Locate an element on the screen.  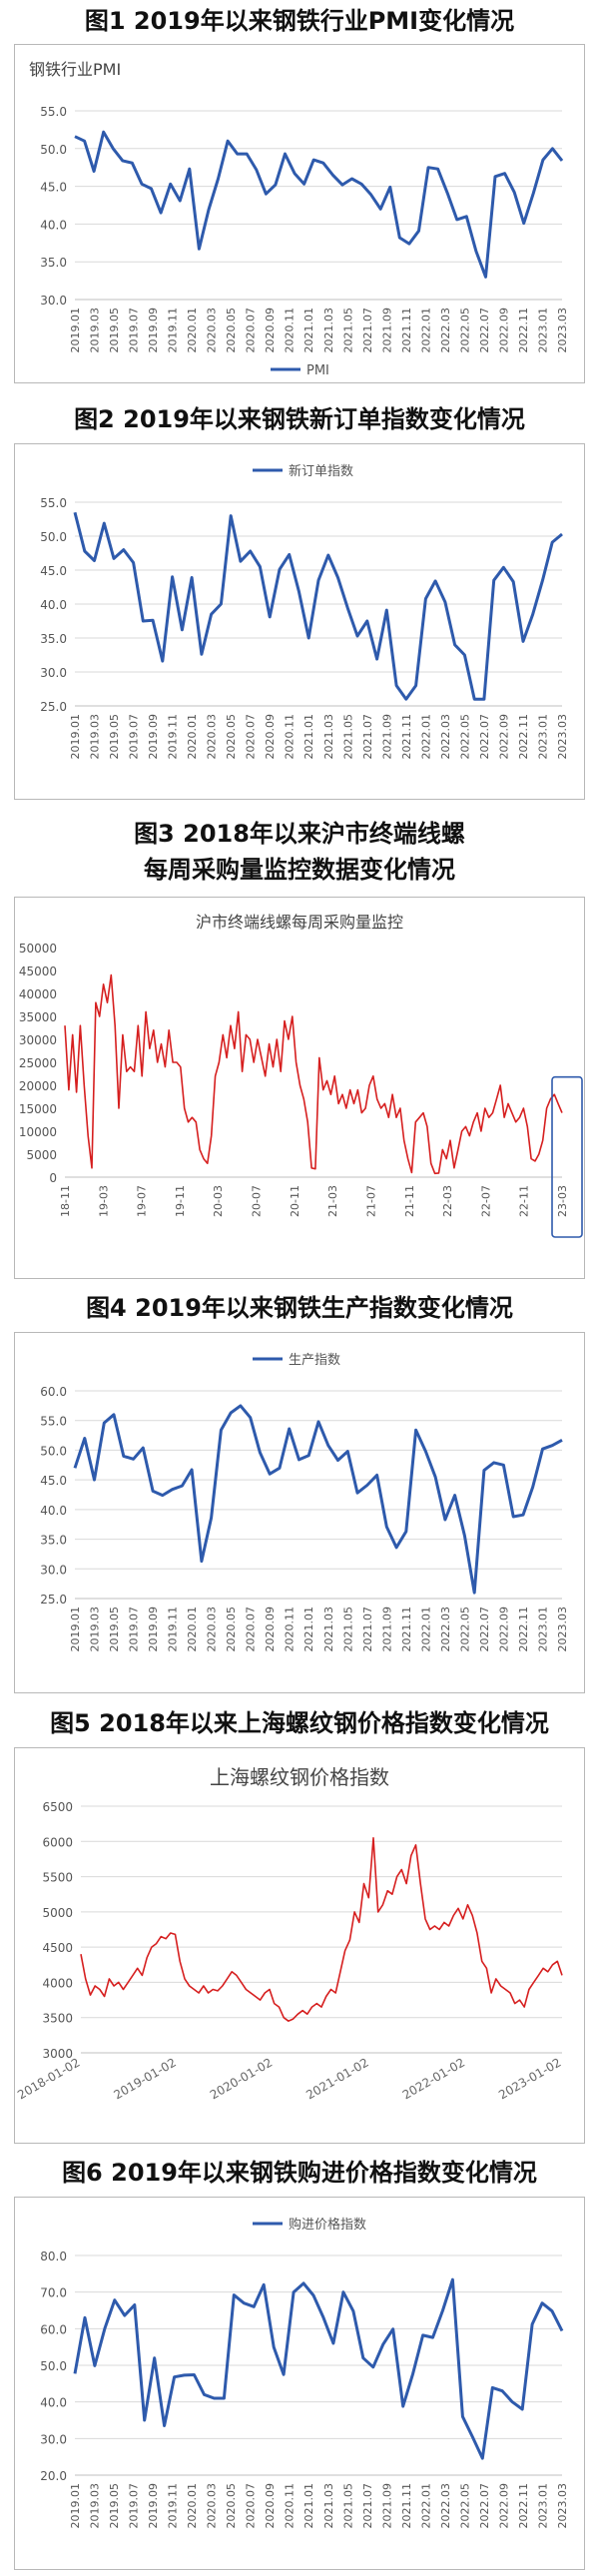
x-tick-label: 19-03 is located at coordinates (103, 1201).